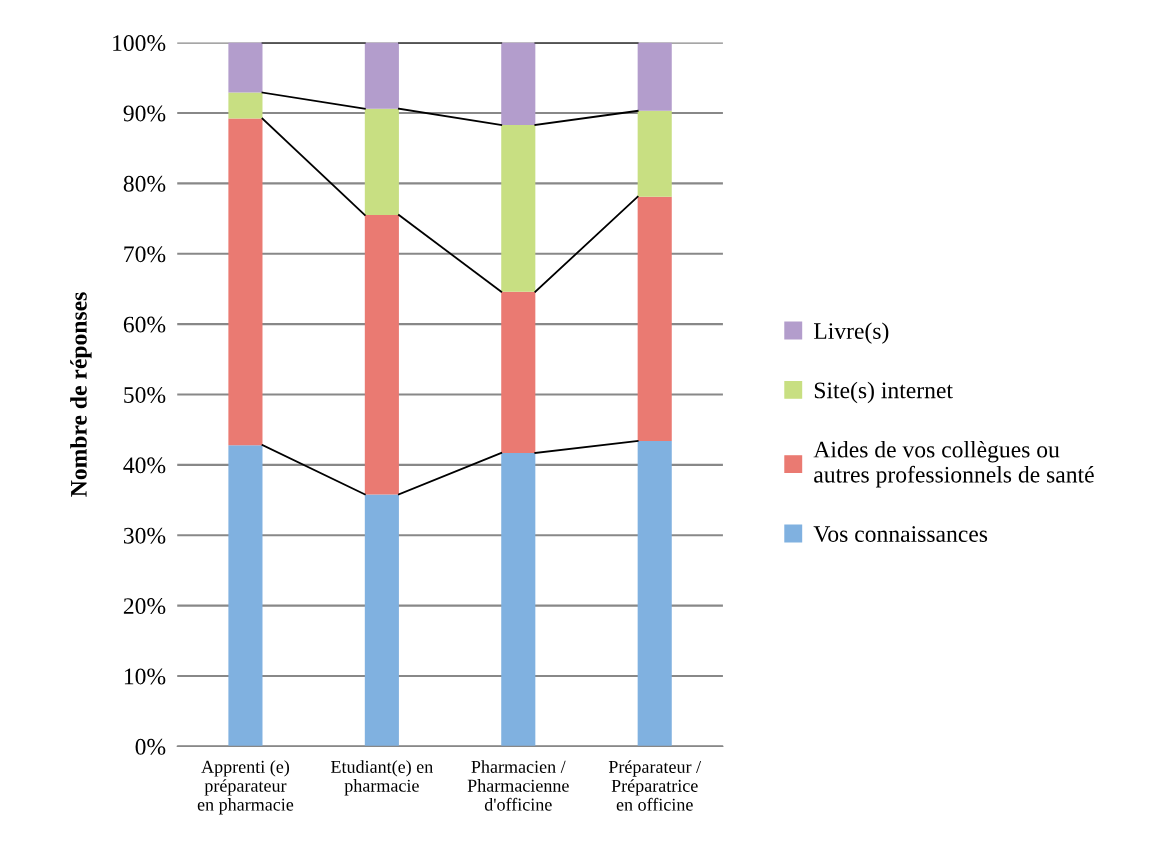 The image size is (1166, 852). Describe the element at coordinates (145, 676) in the screenshot. I see `y-tick-label: 10%` at that location.